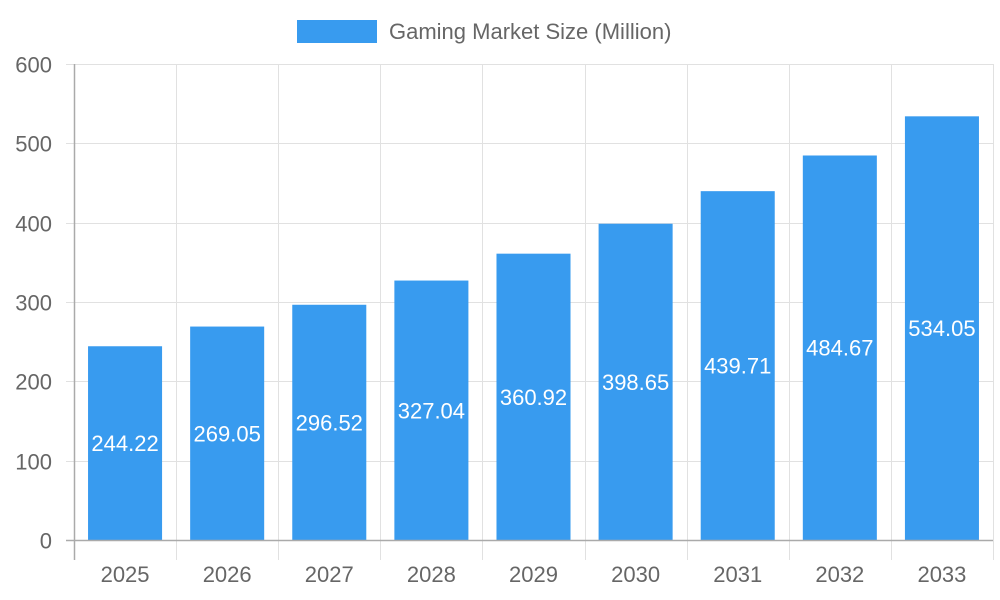 The image size is (1000, 600). What do you see at coordinates (33, 224) in the screenshot?
I see `y-tick-label: 400` at bounding box center [33, 224].